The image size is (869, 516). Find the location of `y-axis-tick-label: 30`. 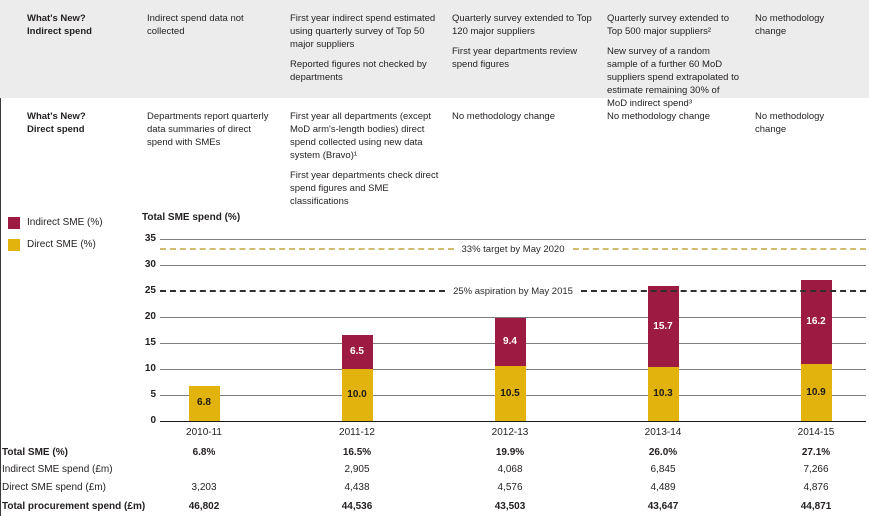

y-axis-tick-label: 30 is located at coordinates (150, 264).